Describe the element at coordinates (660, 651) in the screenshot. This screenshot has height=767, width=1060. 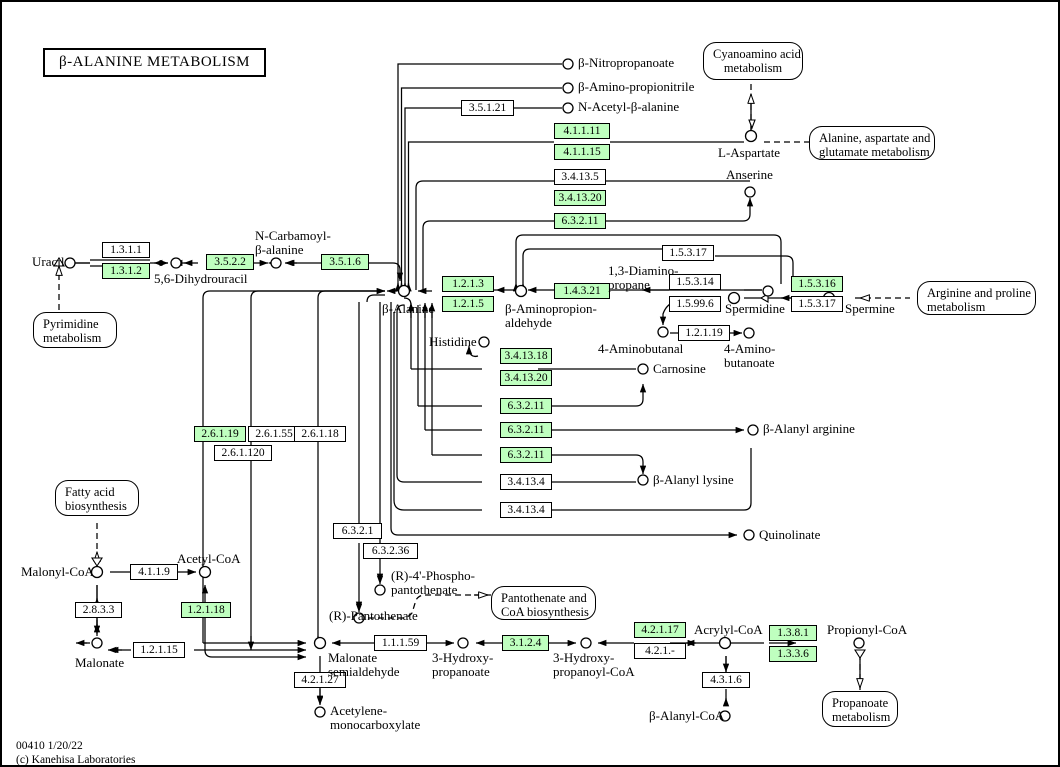
I see `enzyme-4-2-1-dash: 4.2.1.-` at that location.